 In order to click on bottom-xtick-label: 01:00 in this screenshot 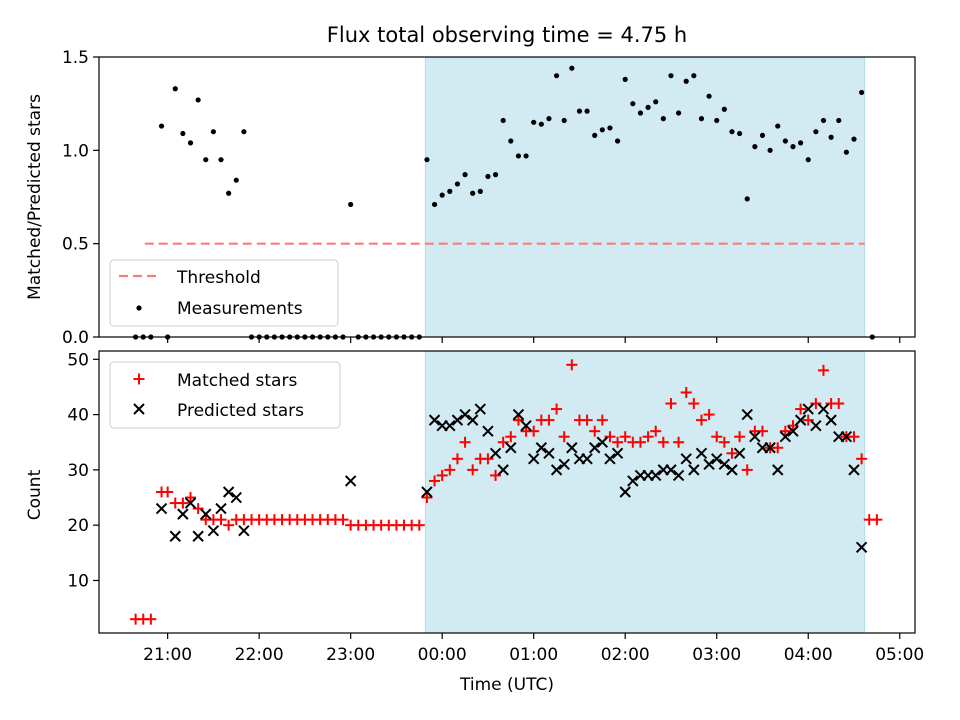, I will do `click(533, 655)`.